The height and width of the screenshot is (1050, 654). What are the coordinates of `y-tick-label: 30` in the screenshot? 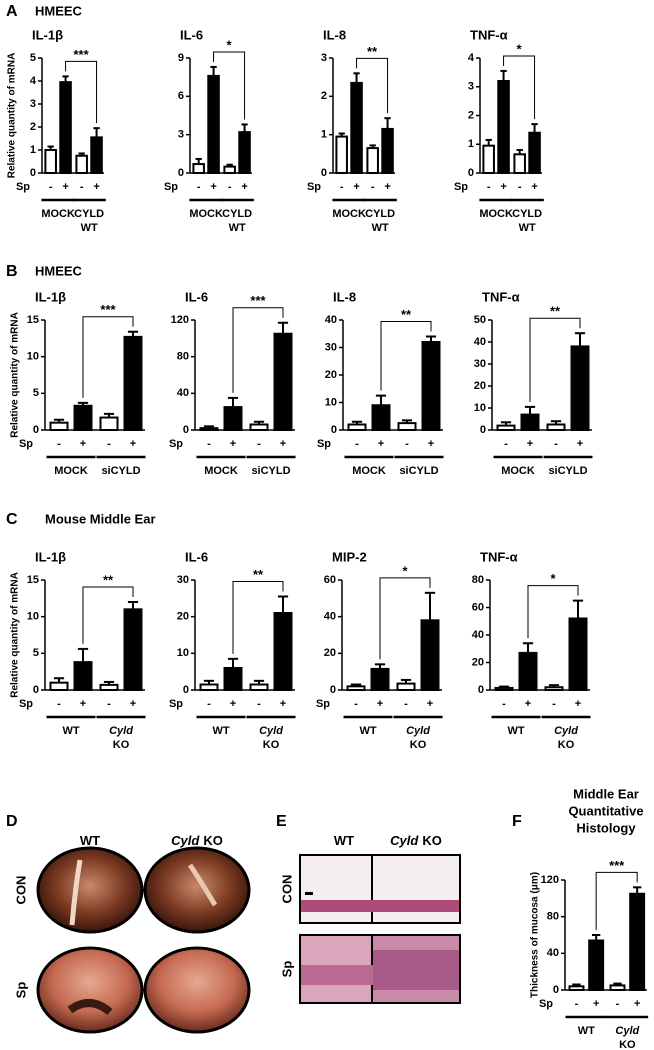 It's located at (480, 364).